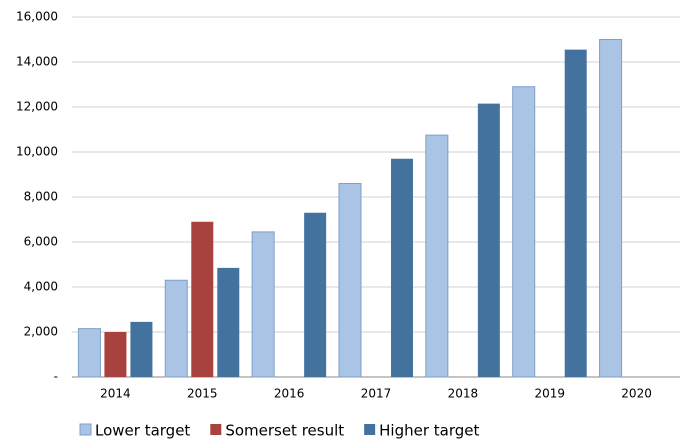 This screenshot has width=696, height=442. I want to click on x-tick-label: 2014, so click(115, 394).